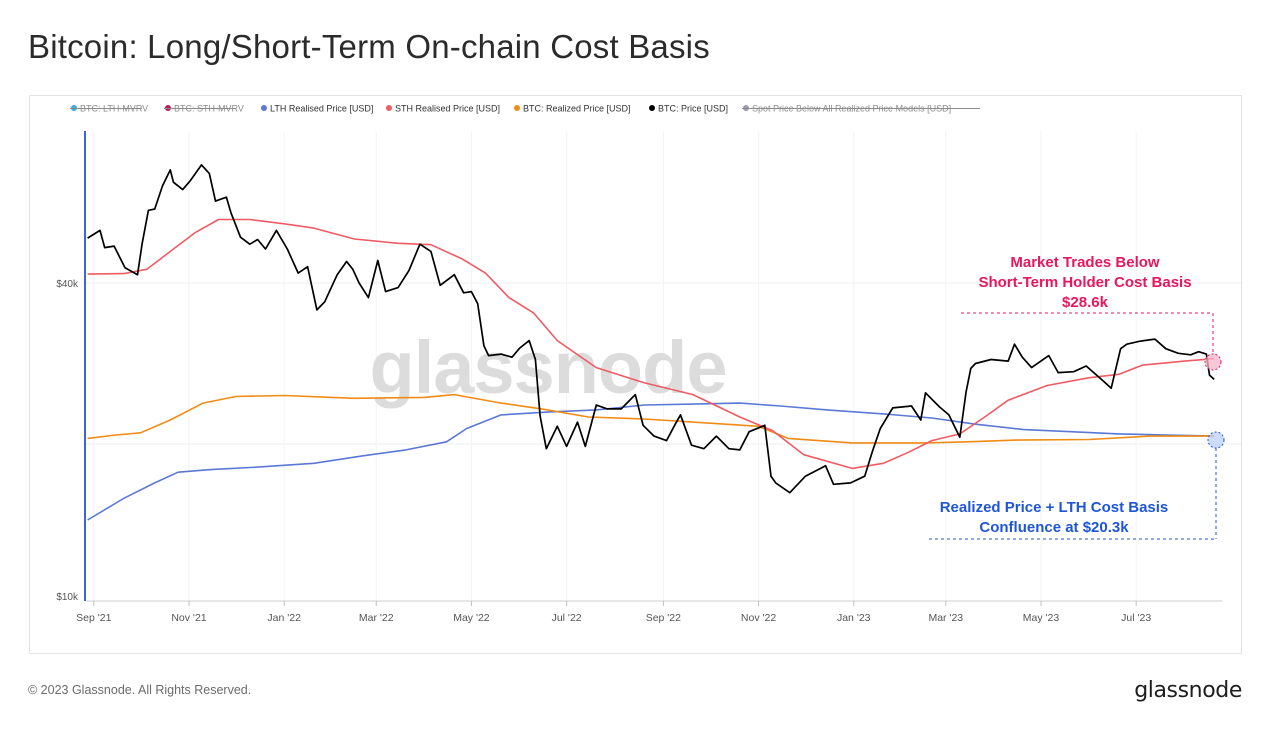 This screenshot has width=1274, height=736. I want to click on x-tick-label: Jan '23, so click(854, 618).